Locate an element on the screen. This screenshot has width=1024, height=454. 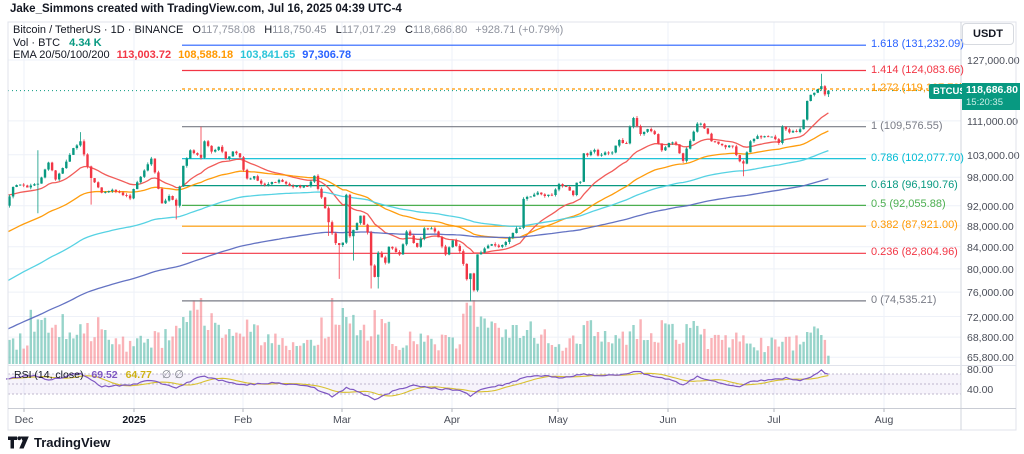
time-tick-May: May is located at coordinates (558, 420).